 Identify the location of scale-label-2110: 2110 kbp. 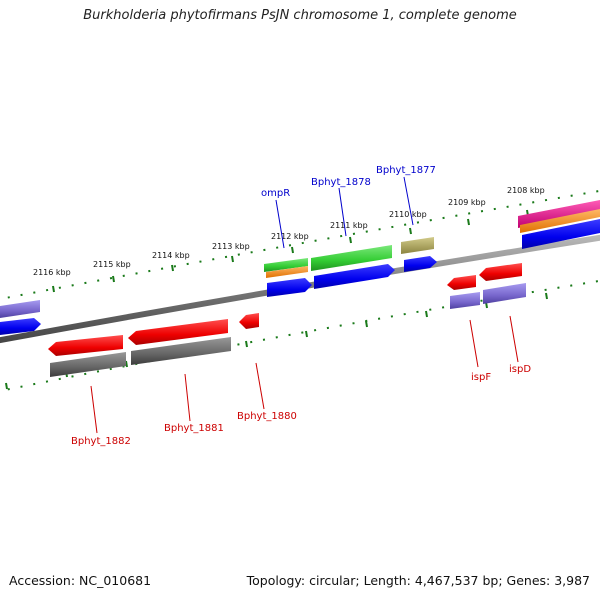
(408, 214).